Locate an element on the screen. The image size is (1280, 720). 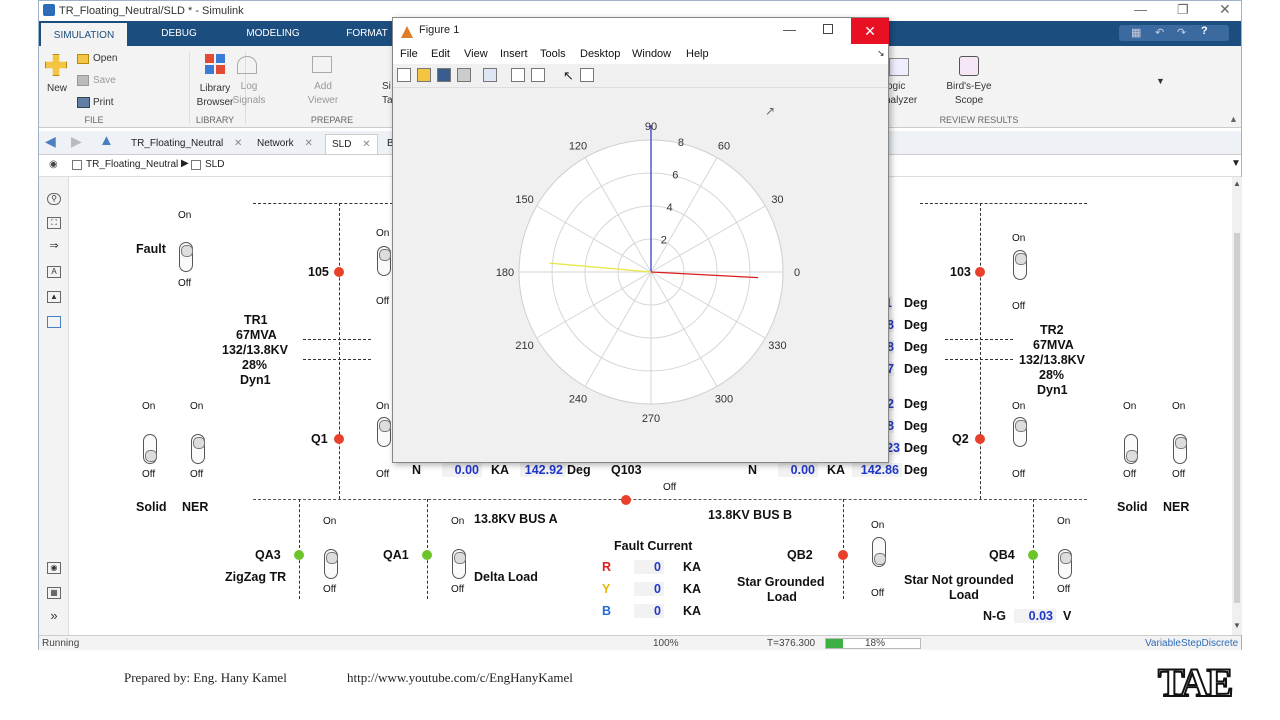
model-browser-icon: ◉ is located at coordinates (53, 164).